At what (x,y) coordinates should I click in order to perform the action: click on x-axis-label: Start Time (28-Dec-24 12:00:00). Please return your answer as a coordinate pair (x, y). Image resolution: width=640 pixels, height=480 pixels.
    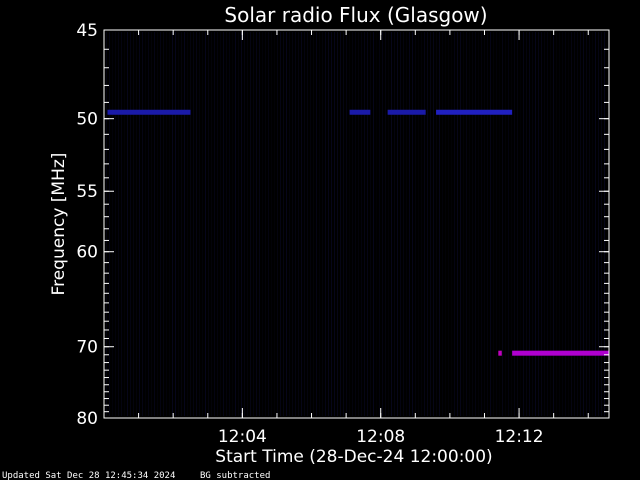
    Looking at the image, I should click on (353, 457).